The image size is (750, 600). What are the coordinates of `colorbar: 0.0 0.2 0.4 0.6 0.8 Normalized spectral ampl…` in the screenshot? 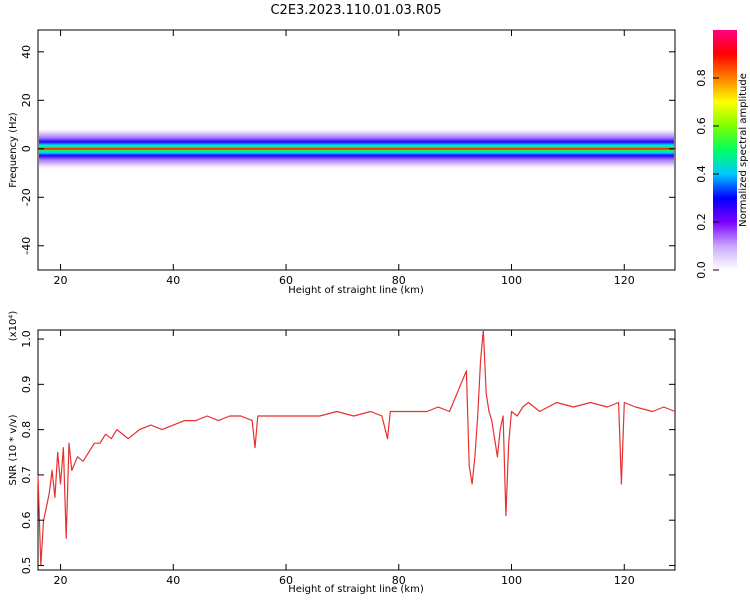 It's located at (722, 154).